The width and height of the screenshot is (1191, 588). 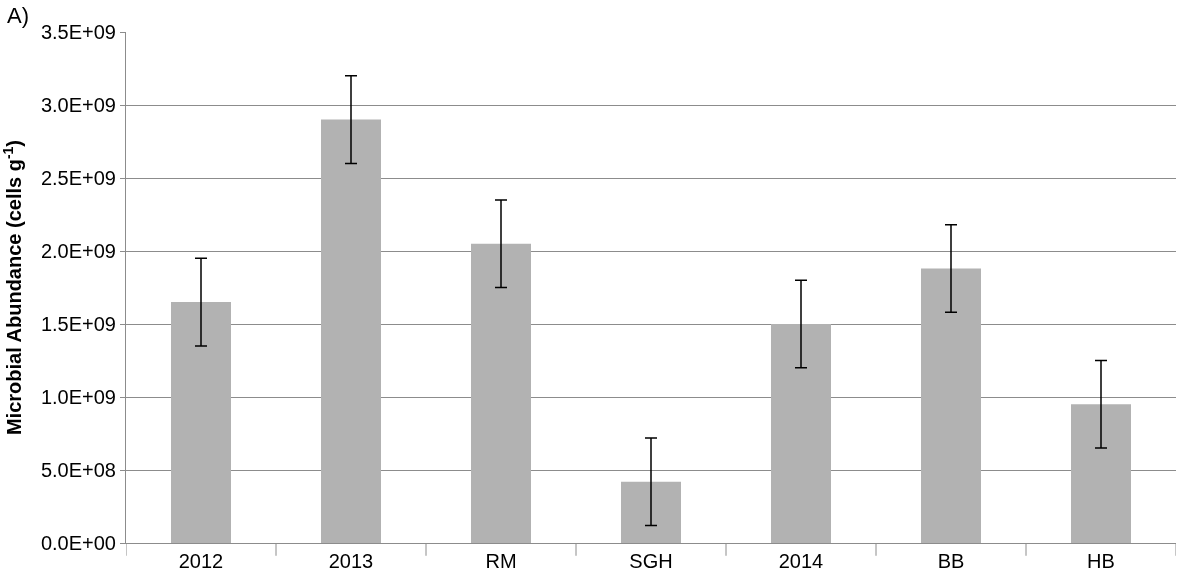 What do you see at coordinates (1101, 561) in the screenshot?
I see `x-tick-label: HB` at bounding box center [1101, 561].